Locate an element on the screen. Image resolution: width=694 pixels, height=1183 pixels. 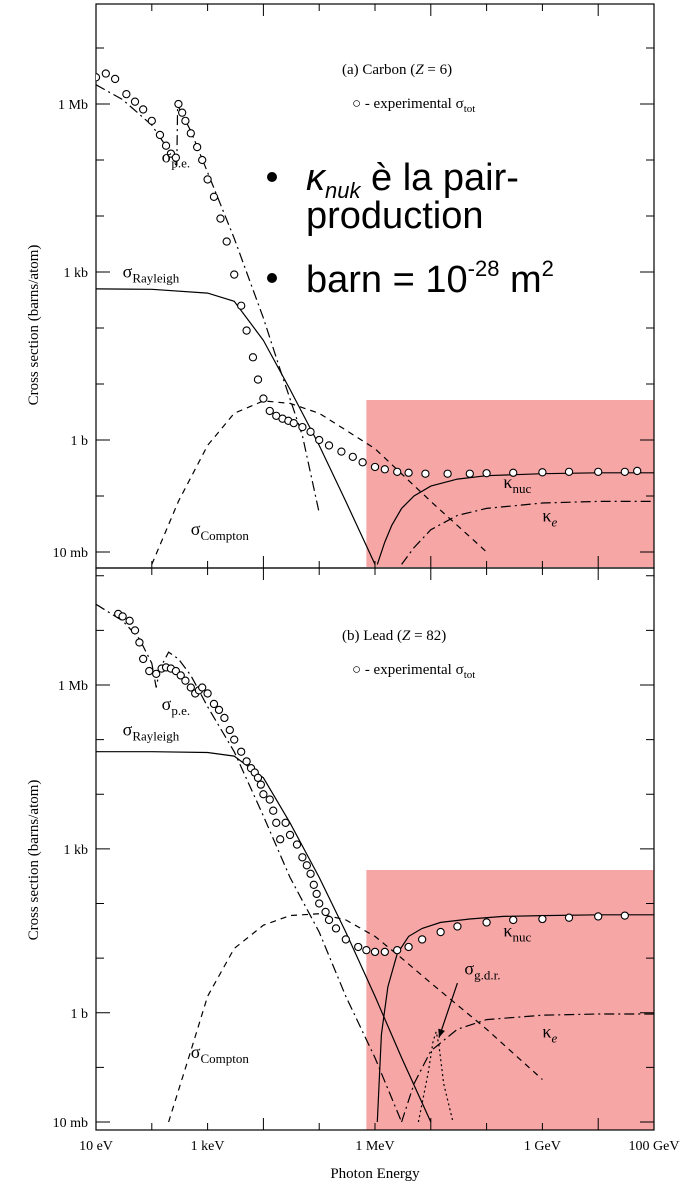
lead-y-tick-label: 1 kb is located at coordinates (76, 850).